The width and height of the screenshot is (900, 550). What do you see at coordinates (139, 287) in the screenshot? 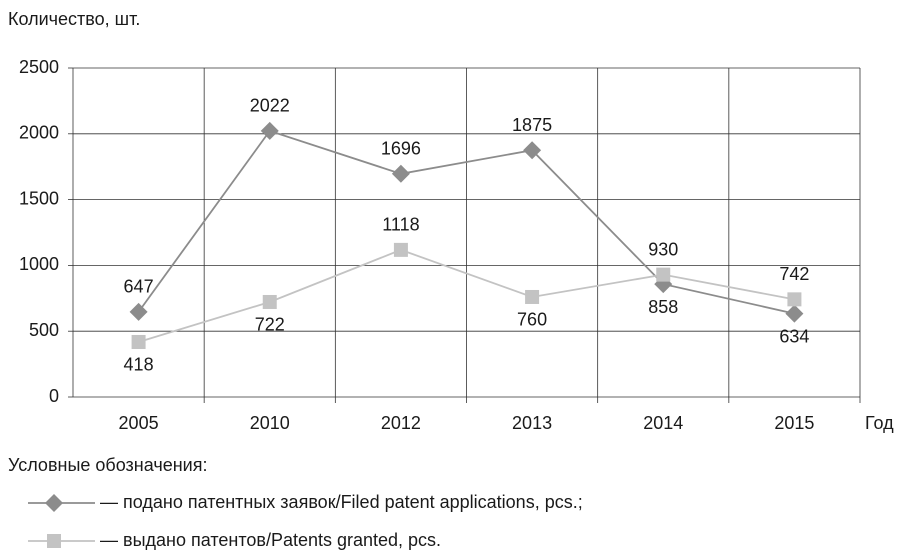
I see `data-label: 647` at bounding box center [139, 287].